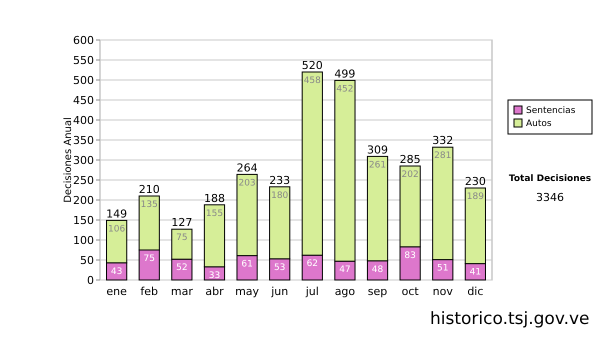 Image resolution: width=600 pixels, height=340 pixels. Describe the element at coordinates (215, 213) in the screenshot. I see `data-label: 155` at that location.